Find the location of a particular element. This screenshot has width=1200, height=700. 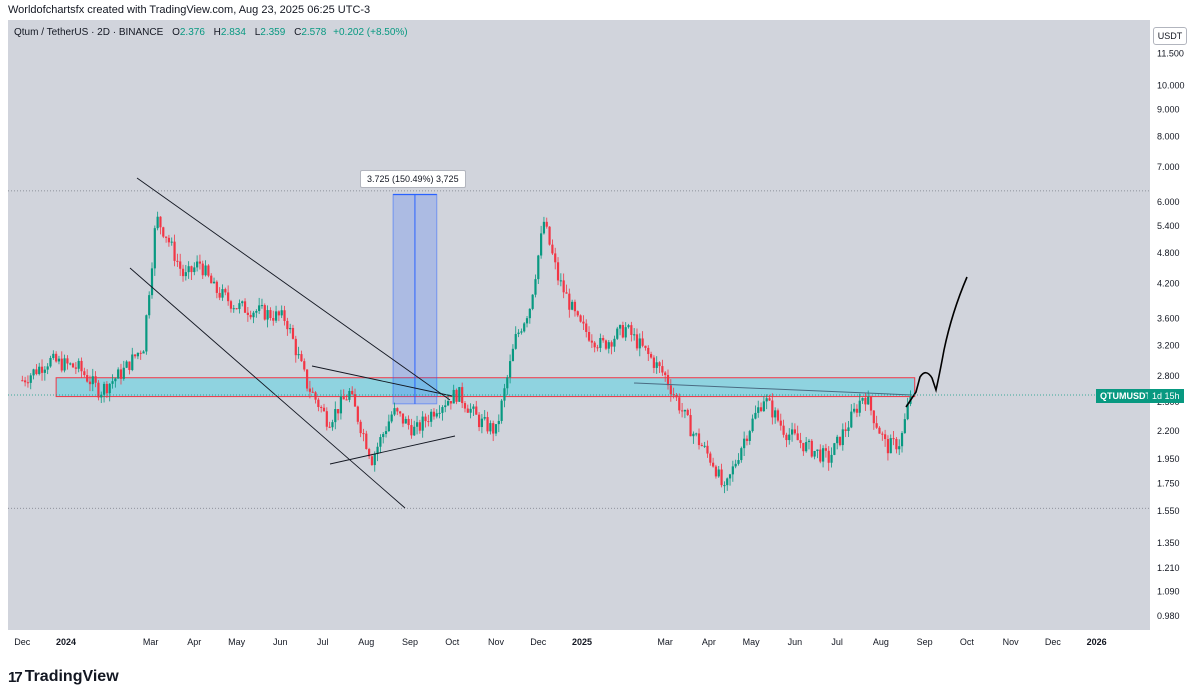

channel-upper-line is located at coordinates (293, 289).